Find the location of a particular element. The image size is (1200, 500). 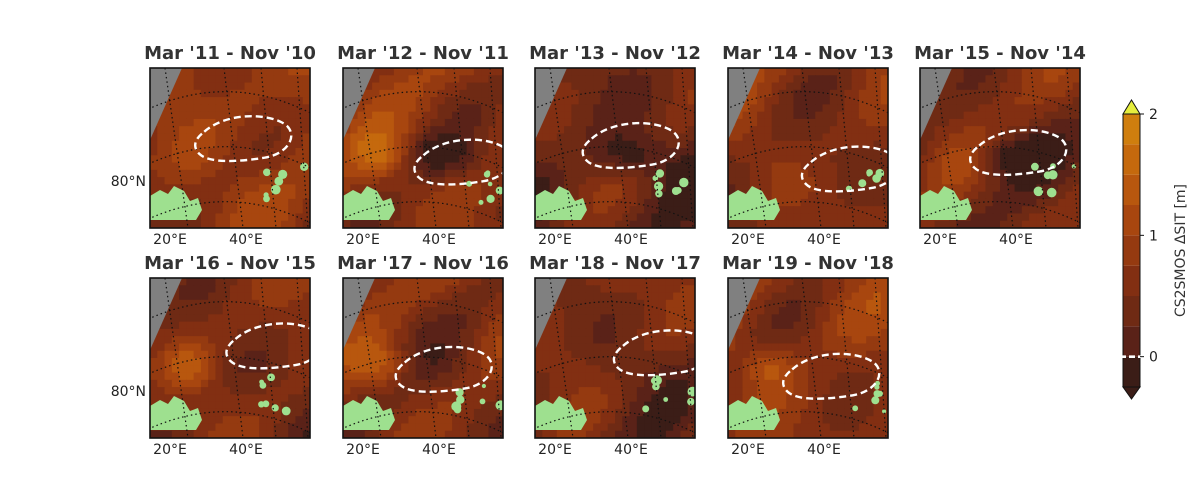

latitude-line is located at coordinates (615, 212).